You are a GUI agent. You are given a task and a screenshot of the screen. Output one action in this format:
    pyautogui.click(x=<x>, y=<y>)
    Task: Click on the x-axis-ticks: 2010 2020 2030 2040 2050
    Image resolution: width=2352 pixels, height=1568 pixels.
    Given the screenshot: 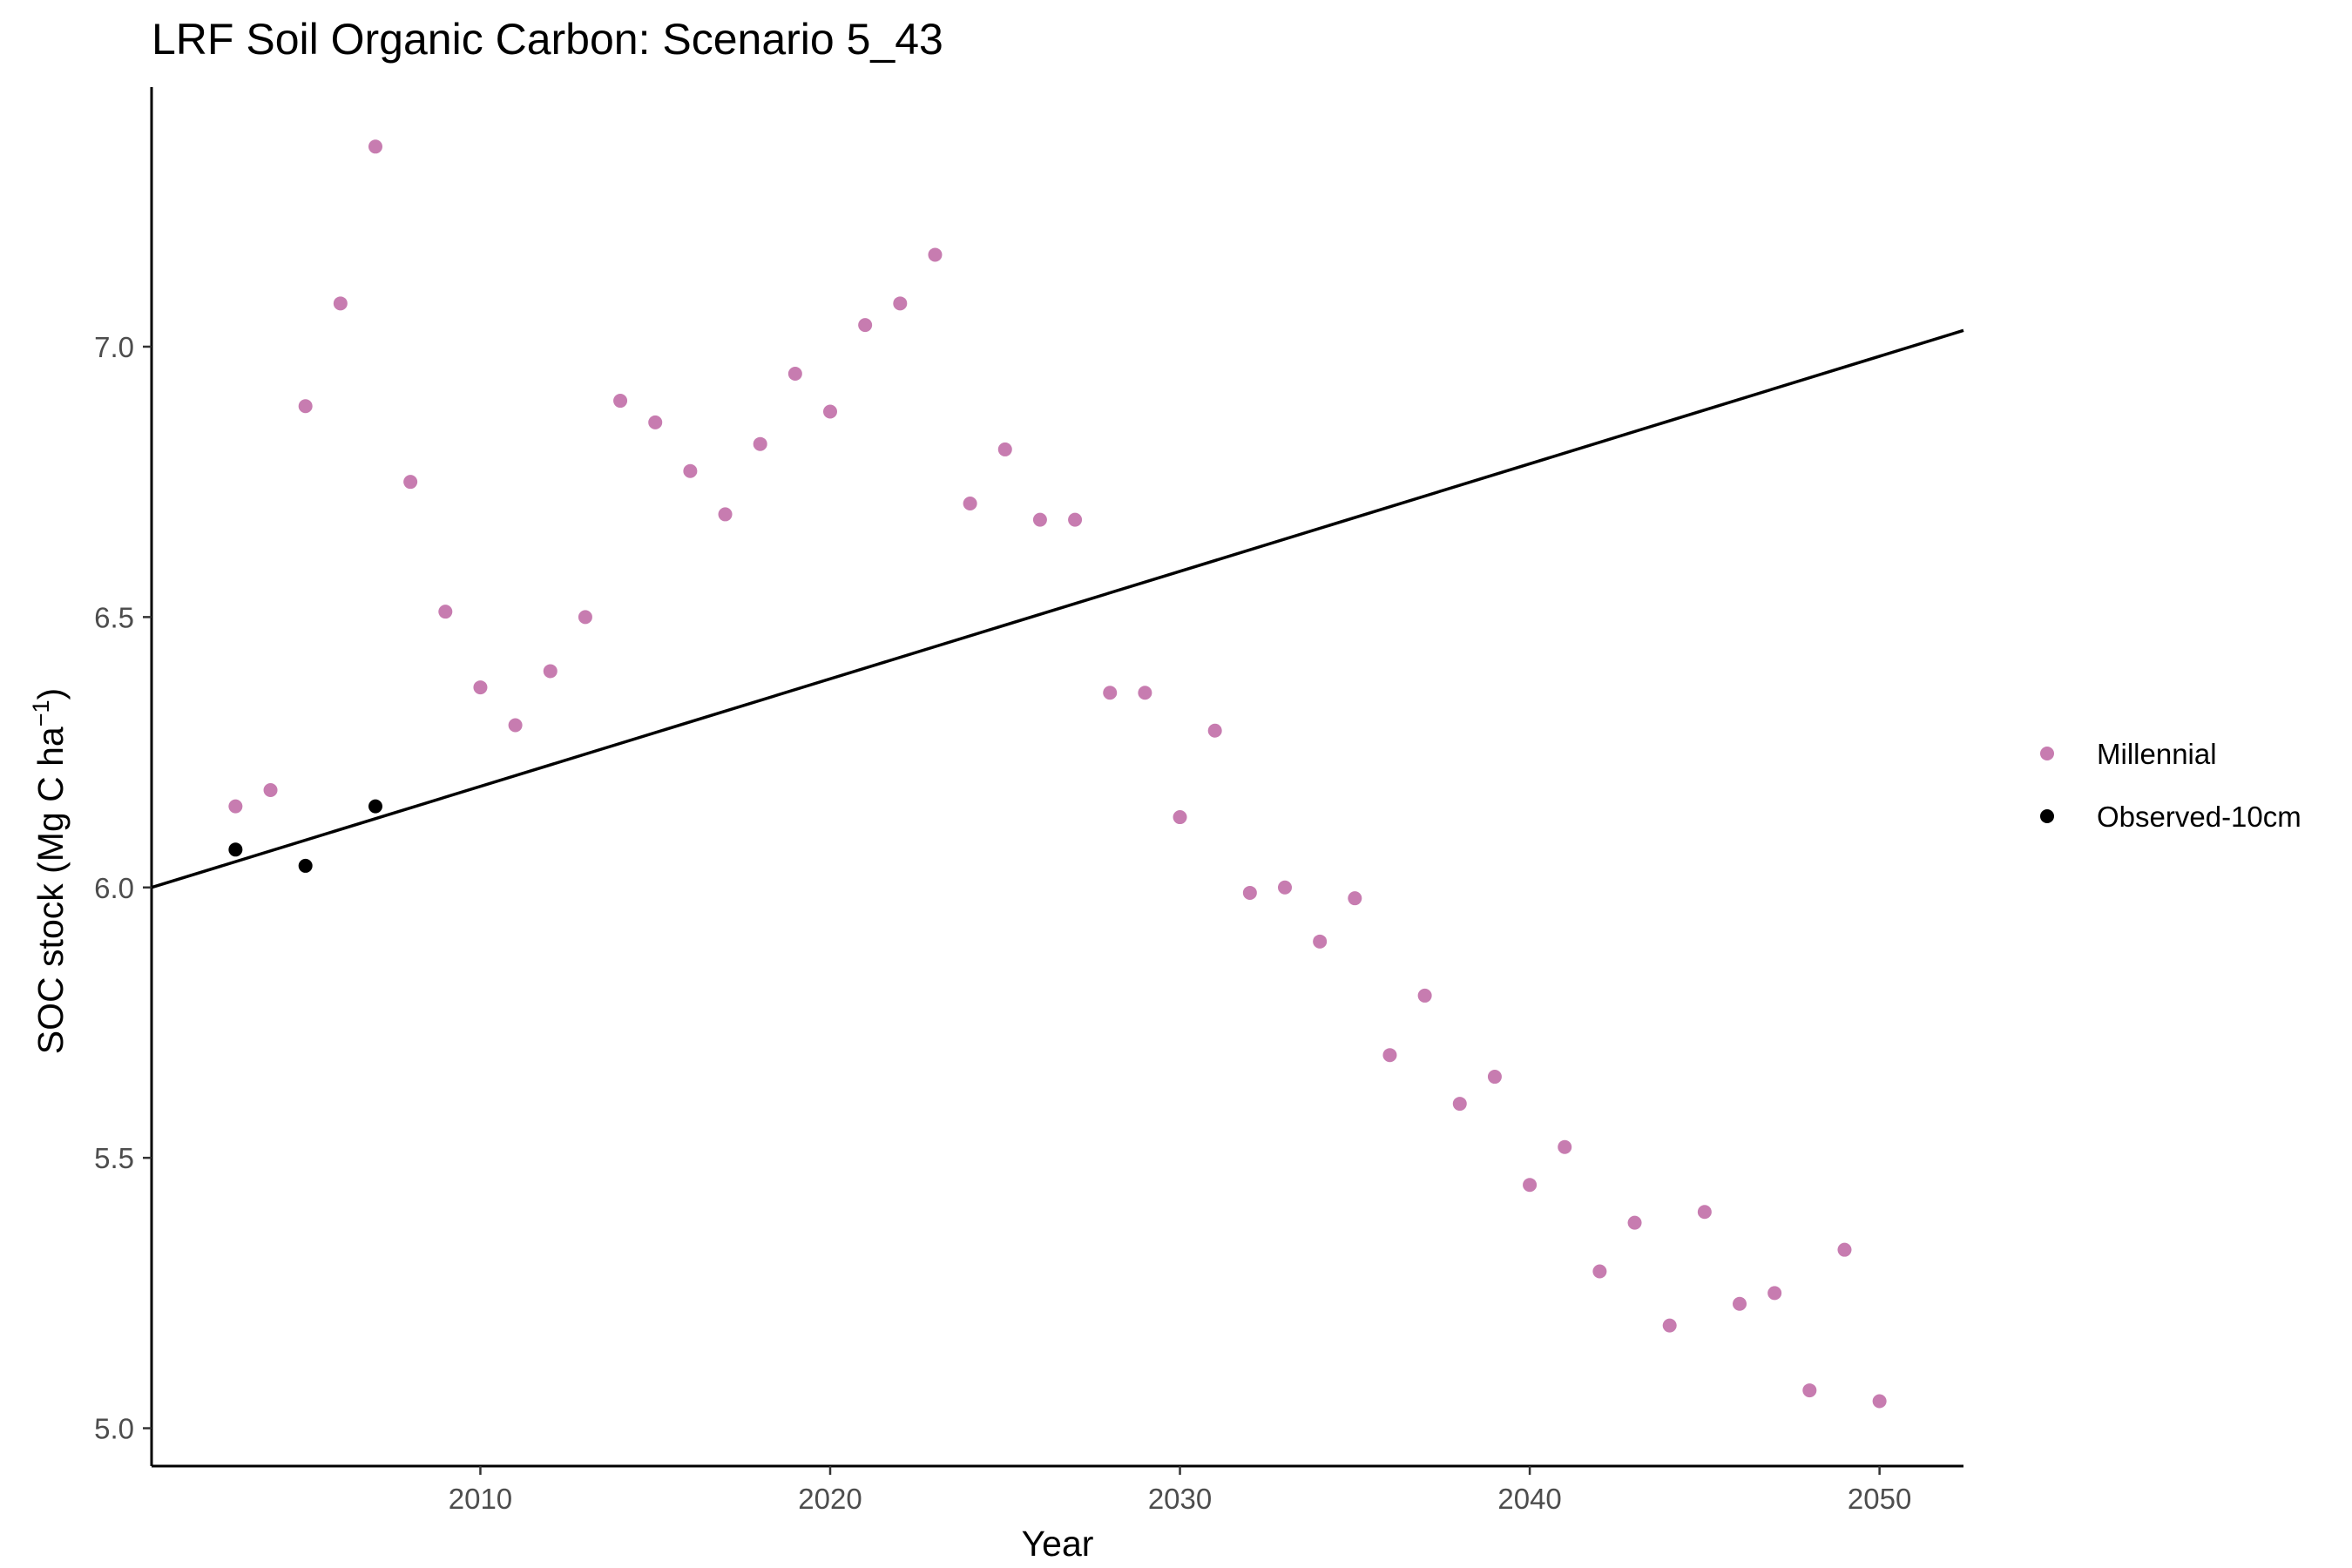 What is the action you would take?
    pyautogui.click(x=1180, y=1490)
    